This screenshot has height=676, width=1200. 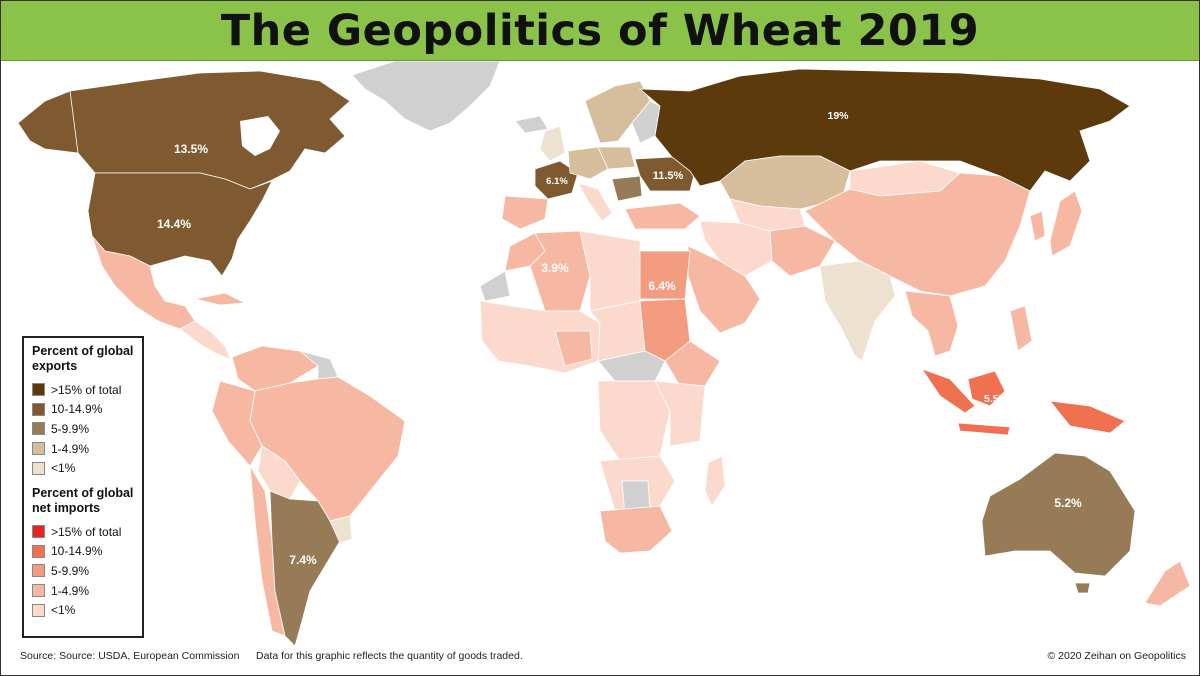 What do you see at coordinates (692, 363) in the screenshot?
I see `country-ethiopia` at bounding box center [692, 363].